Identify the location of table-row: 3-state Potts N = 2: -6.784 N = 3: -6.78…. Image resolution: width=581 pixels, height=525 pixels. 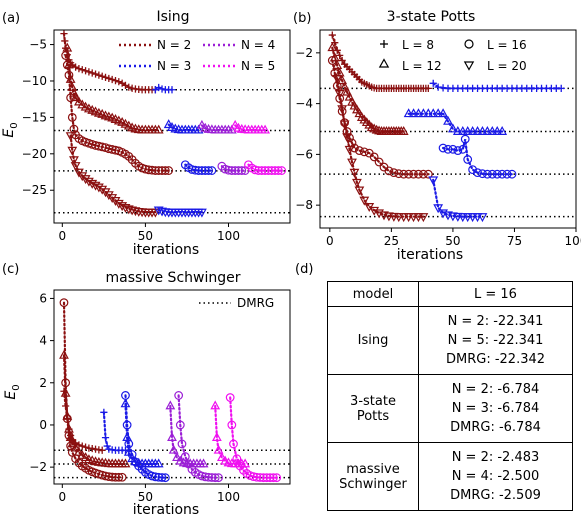
(450, 408).